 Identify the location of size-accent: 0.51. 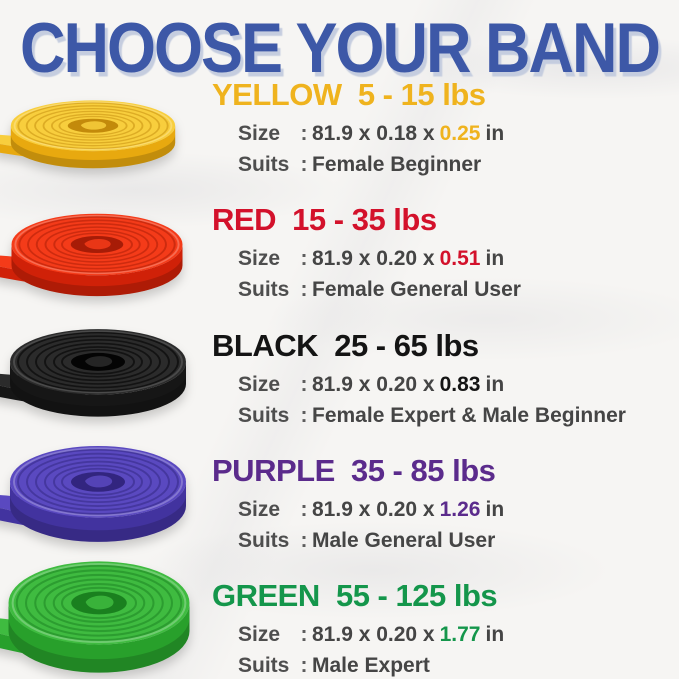
(460, 258).